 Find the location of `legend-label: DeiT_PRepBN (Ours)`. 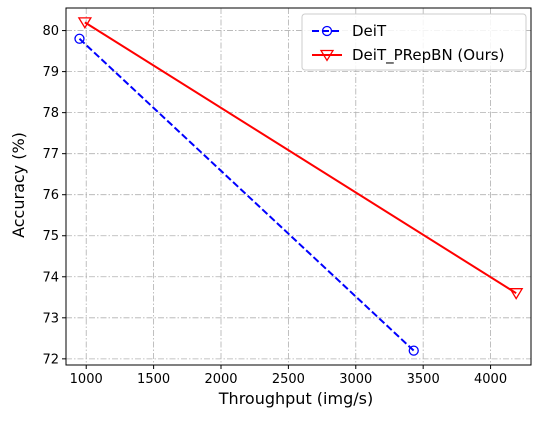

legend-label: DeiT_PRepBN (Ours) is located at coordinates (428, 55).